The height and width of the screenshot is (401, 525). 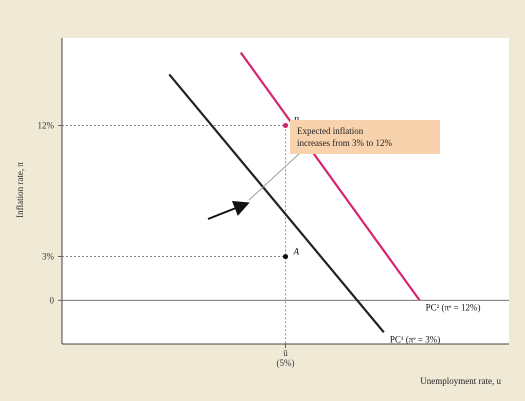 What do you see at coordinates (286, 363) in the screenshot?
I see `x-tick-sublabel: (5%)` at bounding box center [286, 363].